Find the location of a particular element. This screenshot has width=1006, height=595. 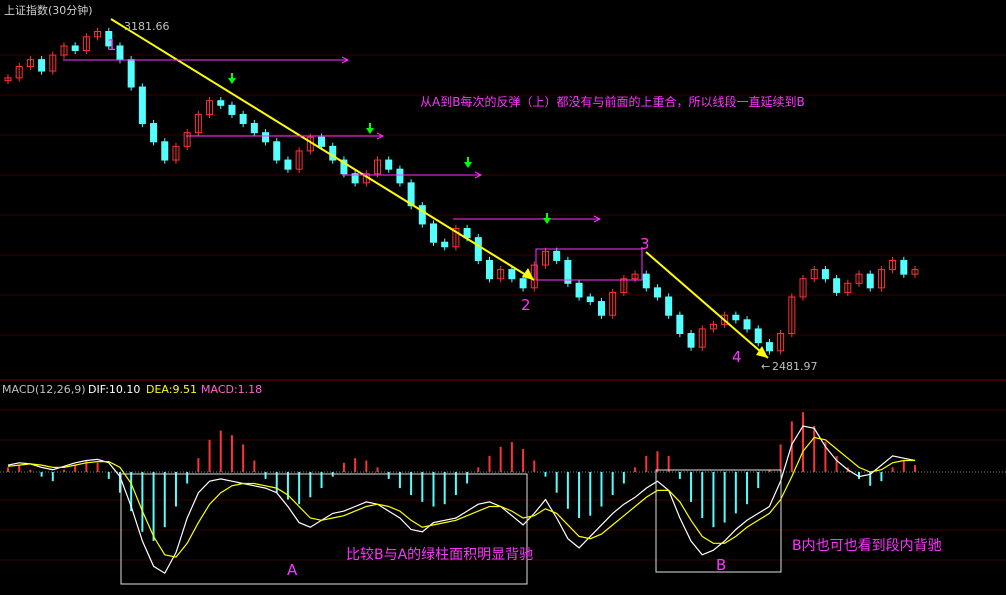

region-a-box is located at coordinates (324, 529).